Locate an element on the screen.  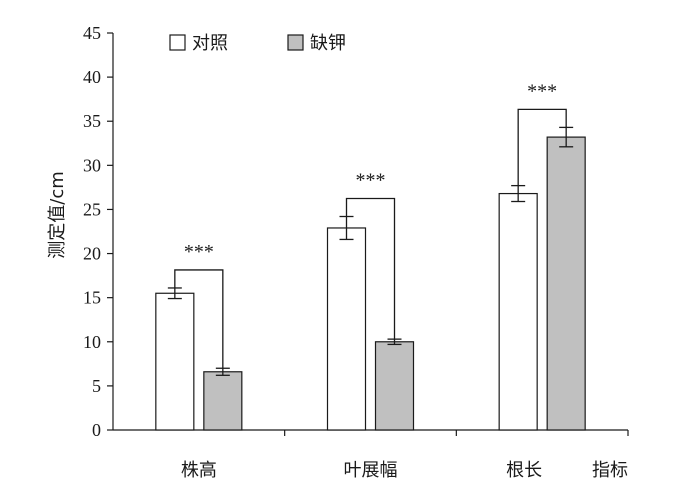
y-tick-label: 5 is located at coordinates (96, 386).